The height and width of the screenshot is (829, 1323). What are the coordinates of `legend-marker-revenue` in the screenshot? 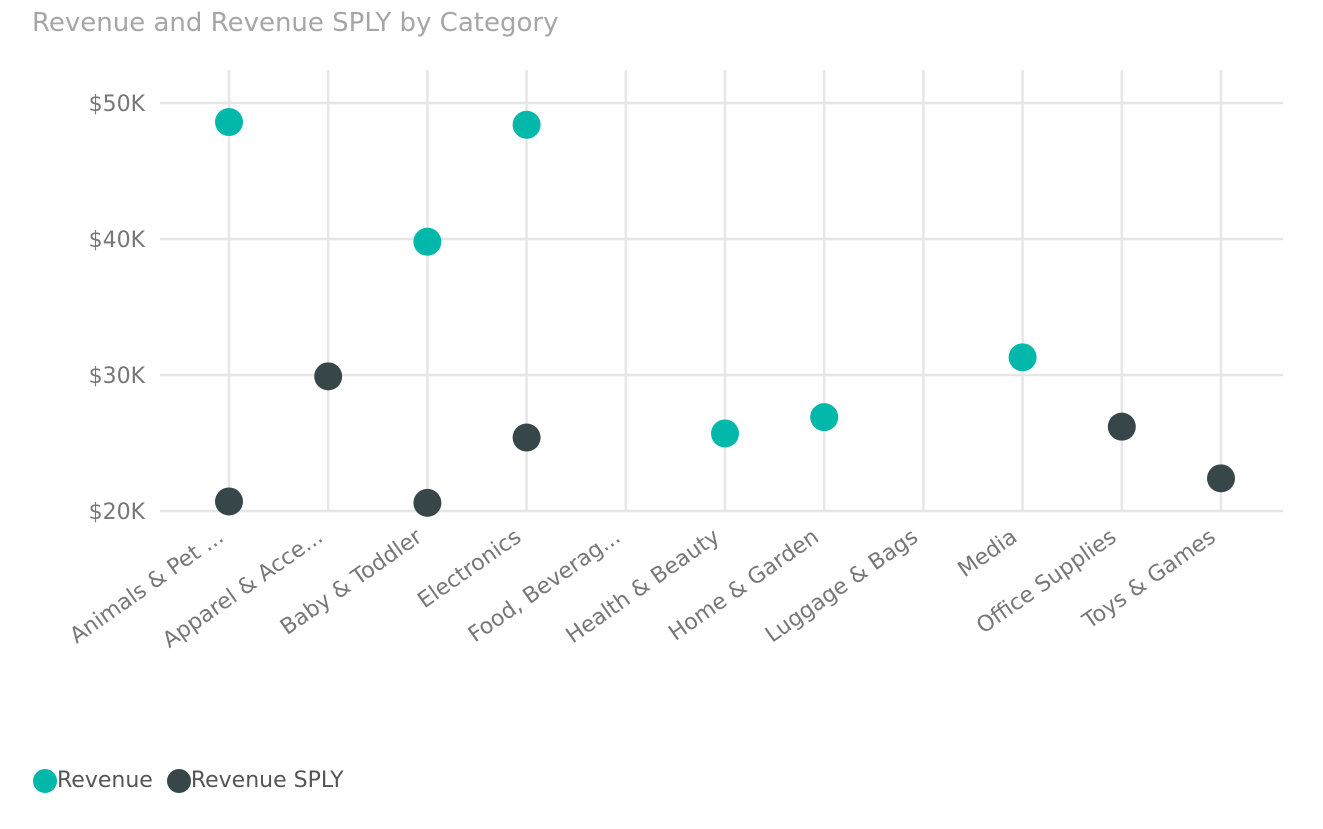 It's located at (45, 780).